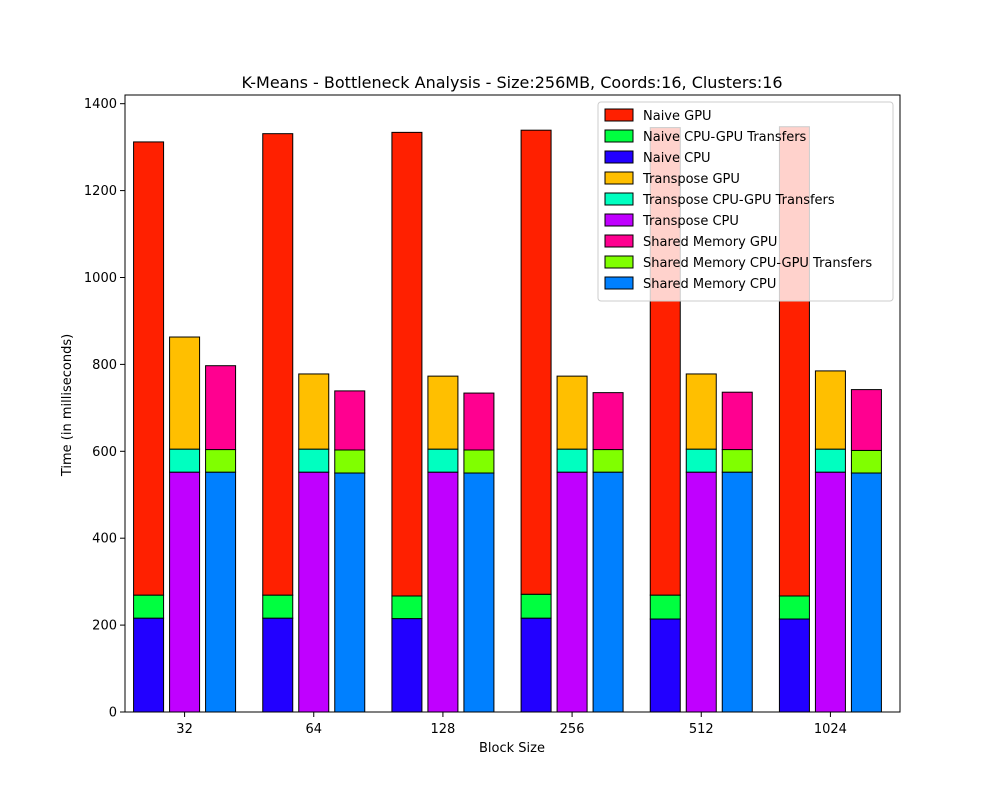 The image size is (1000, 805). What do you see at coordinates (619, 115) in the screenshot?
I see `legend-swatch-naive-gpu` at bounding box center [619, 115].